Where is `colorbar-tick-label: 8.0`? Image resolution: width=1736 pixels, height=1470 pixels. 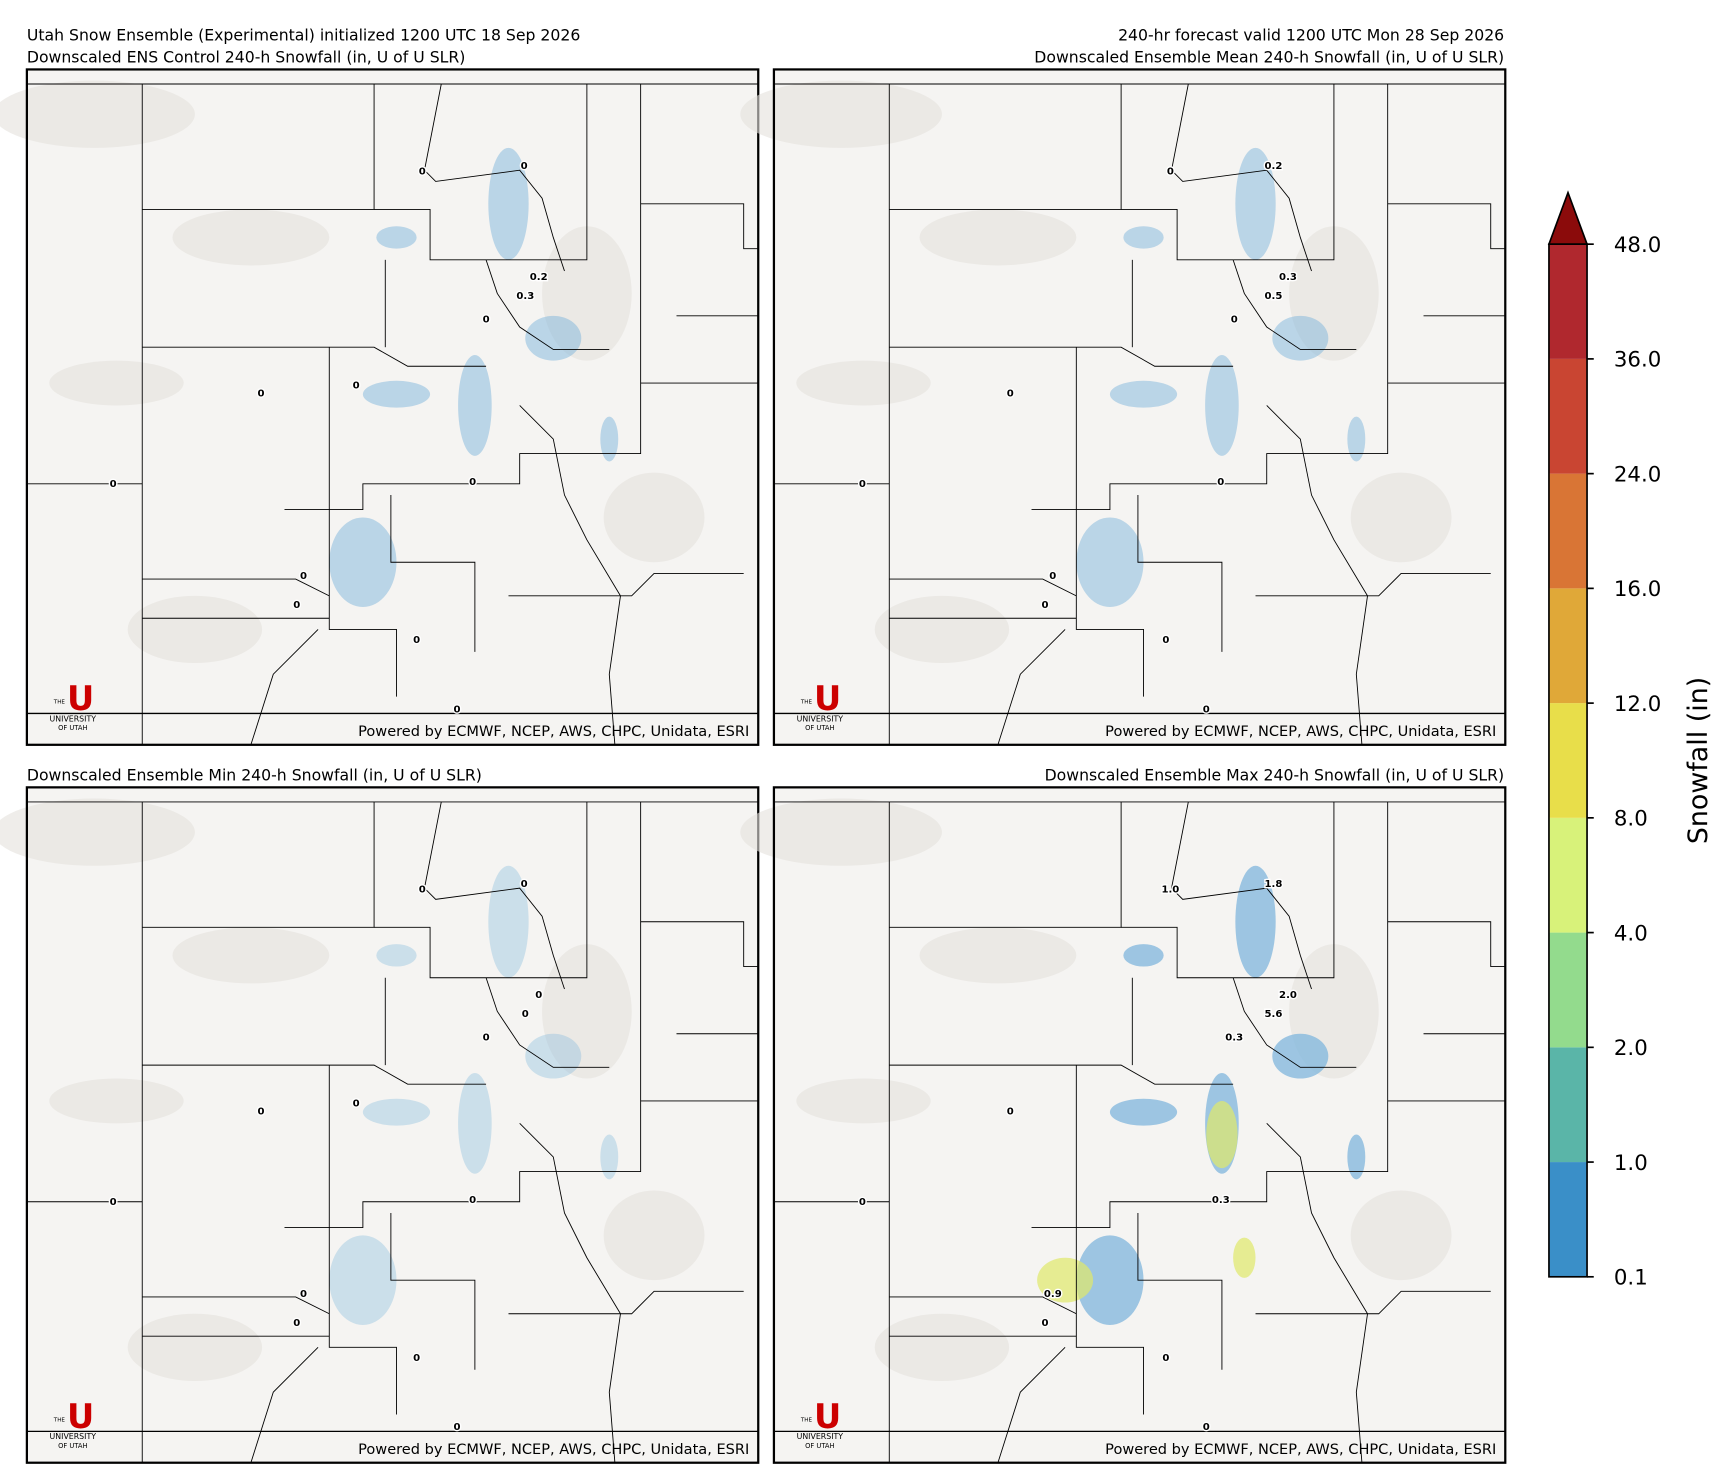
colorbar-tick-label: 8.0 is located at coordinates (1631, 819).